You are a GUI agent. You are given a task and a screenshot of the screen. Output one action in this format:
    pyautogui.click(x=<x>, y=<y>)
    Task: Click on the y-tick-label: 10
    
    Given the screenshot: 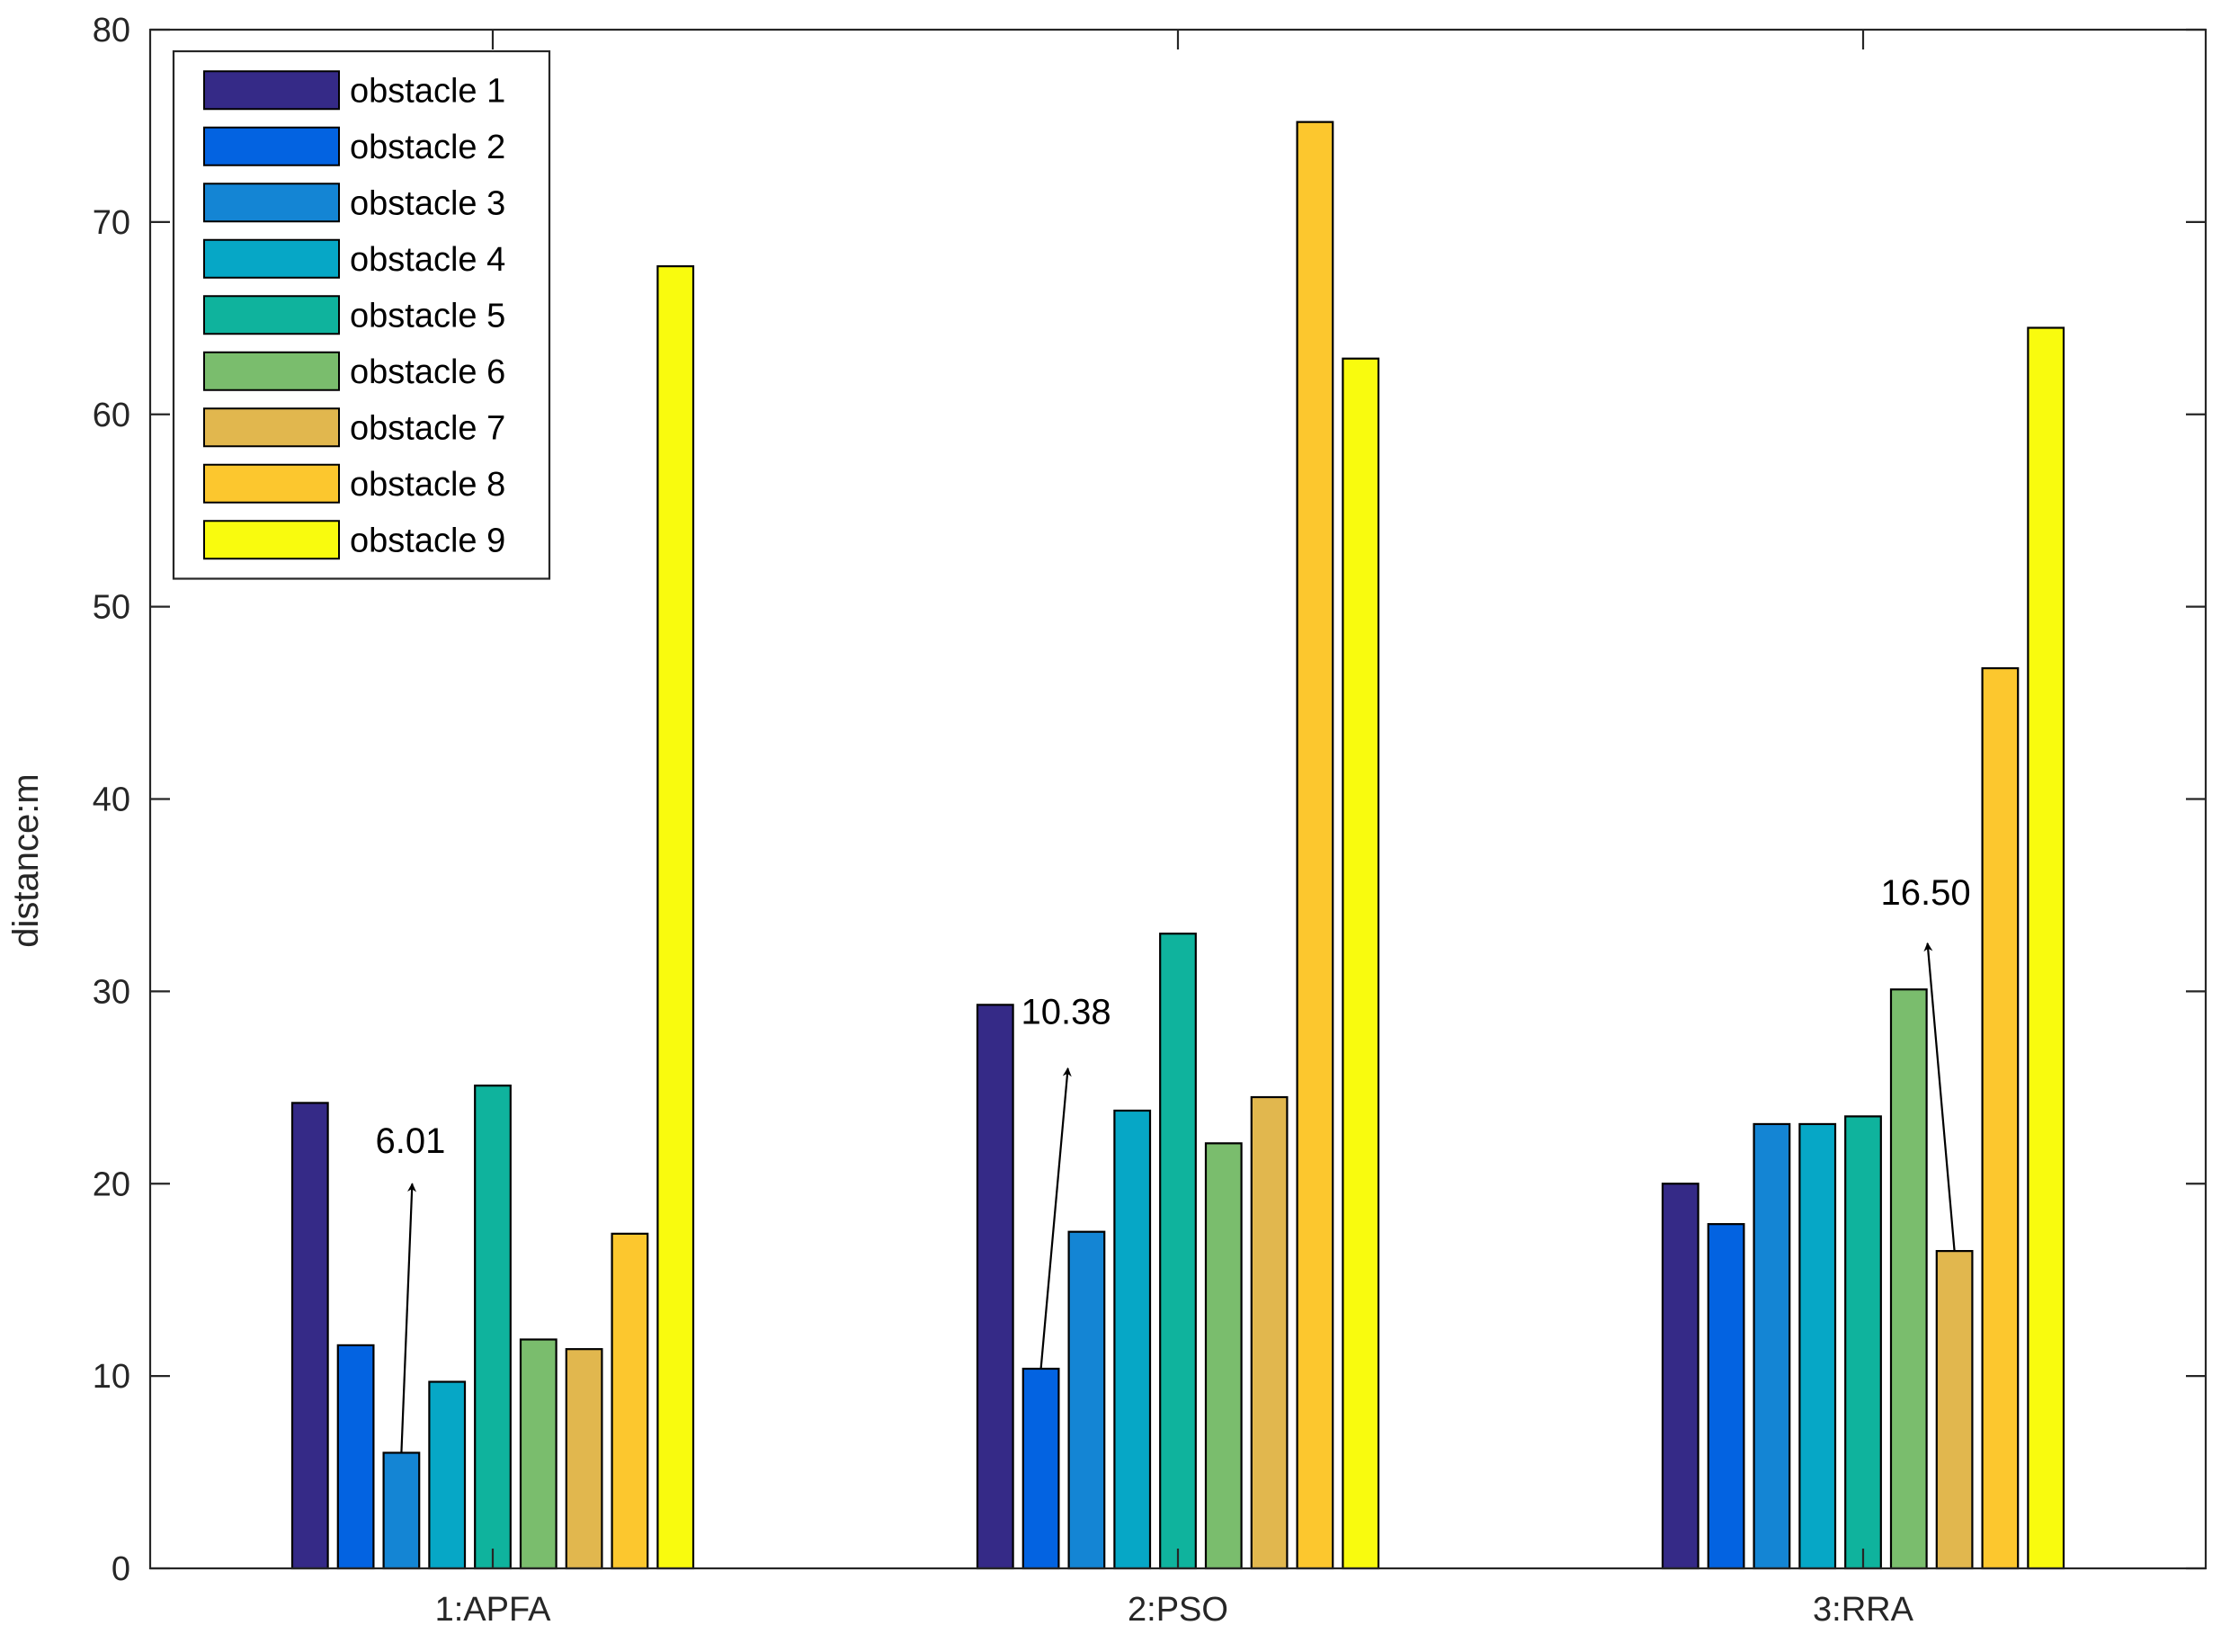 What is the action you would take?
    pyautogui.click(x=111, y=1377)
    